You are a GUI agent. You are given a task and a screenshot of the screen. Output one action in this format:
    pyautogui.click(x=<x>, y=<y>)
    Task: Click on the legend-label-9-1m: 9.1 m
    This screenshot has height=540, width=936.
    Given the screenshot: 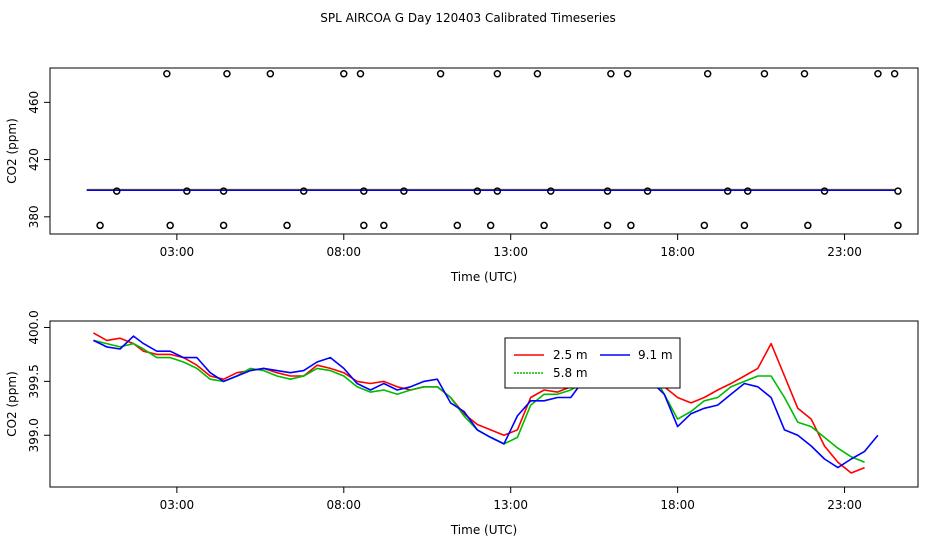 What is the action you would take?
    pyautogui.click(x=655, y=355)
    